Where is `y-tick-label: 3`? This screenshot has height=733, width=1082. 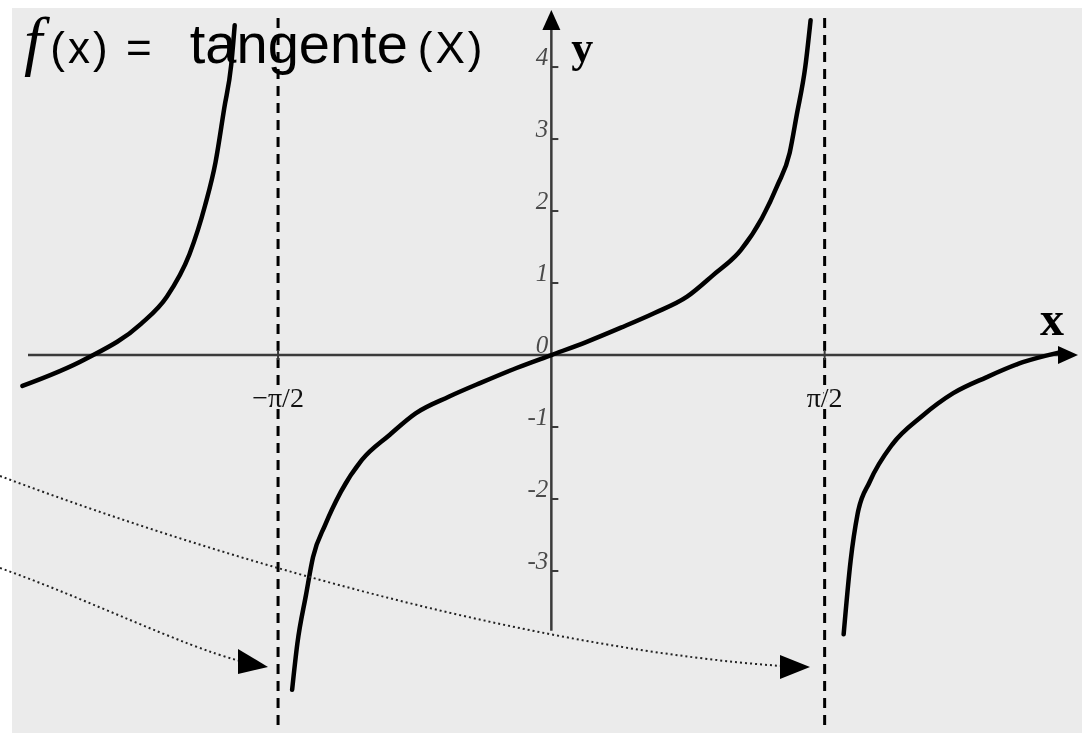 y-tick-label: 3 is located at coordinates (541, 128).